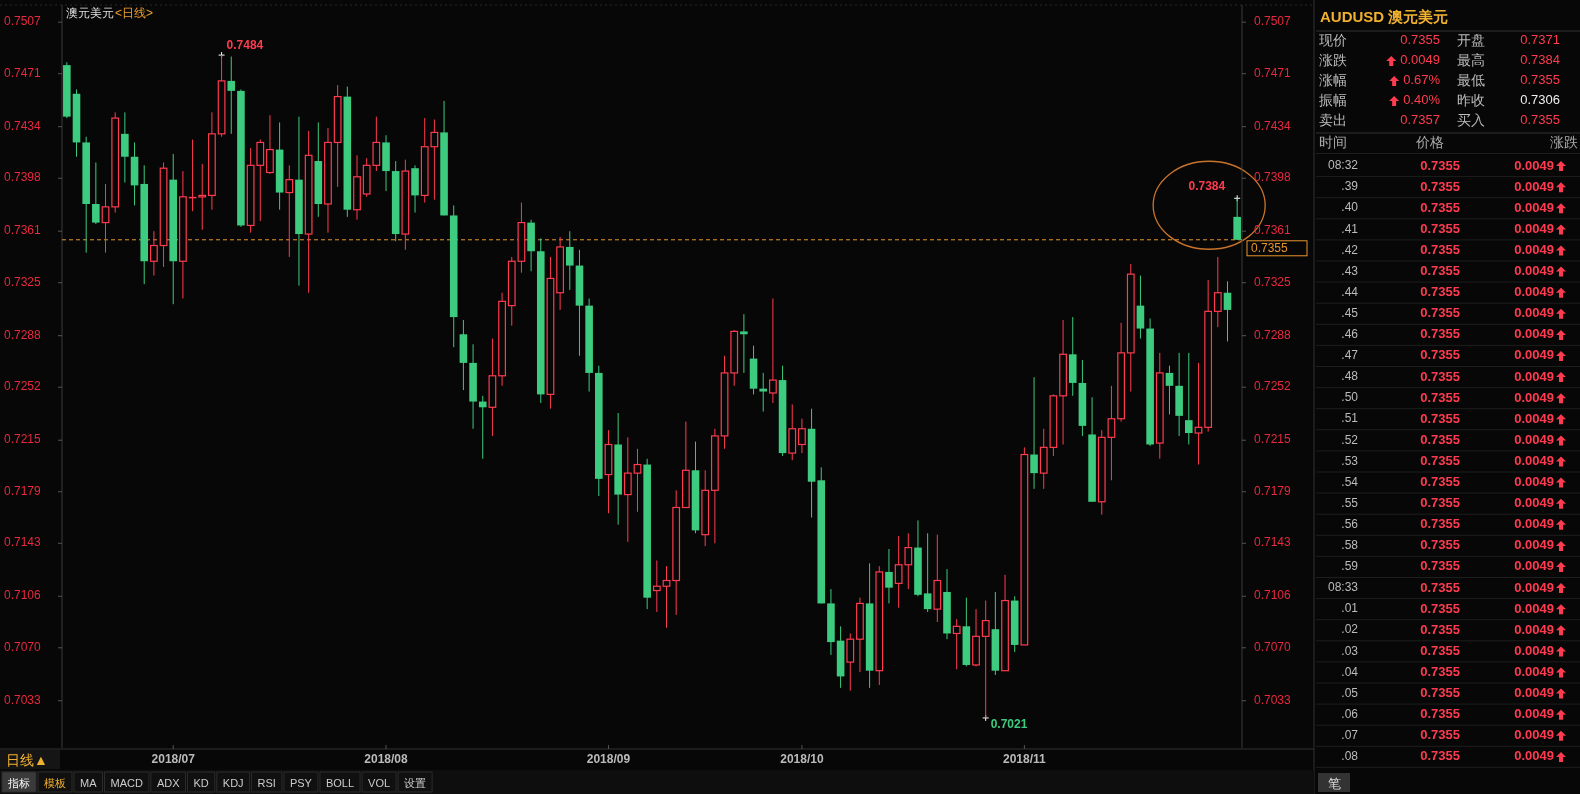 The height and width of the screenshot is (794, 1580). What do you see at coordinates (1343, 165) in the screenshot?
I see `text: 08:32` at bounding box center [1343, 165].